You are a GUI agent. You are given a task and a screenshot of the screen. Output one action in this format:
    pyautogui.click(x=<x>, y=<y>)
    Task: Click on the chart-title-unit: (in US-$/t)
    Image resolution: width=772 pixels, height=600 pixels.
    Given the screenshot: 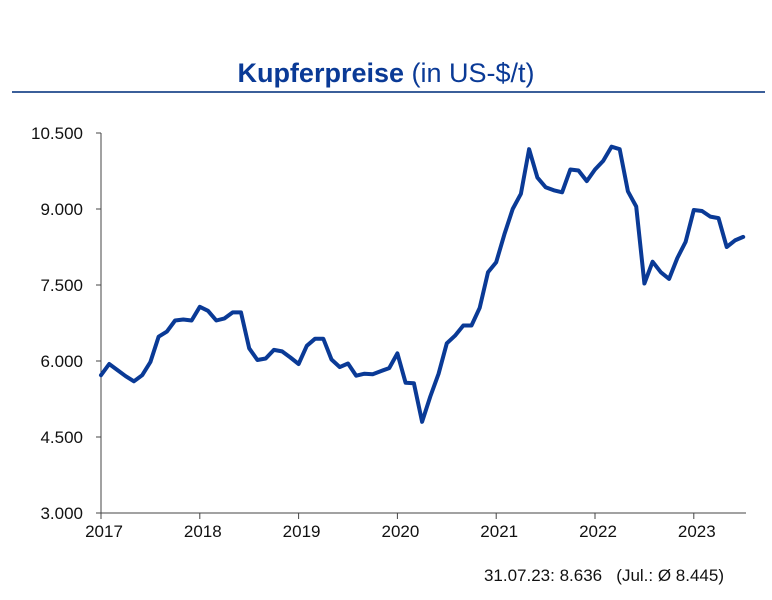 What is the action you would take?
    pyautogui.click(x=469, y=73)
    